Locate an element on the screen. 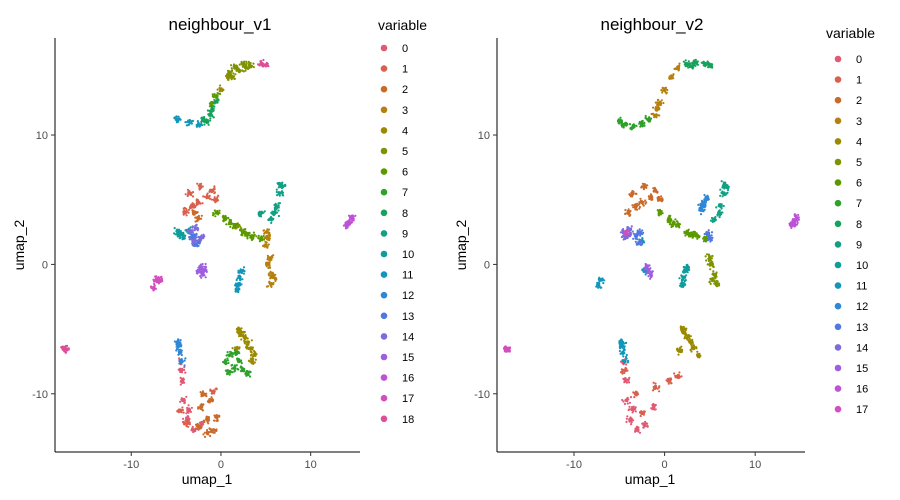 Image resolution: width=900 pixels, height=500 pixels. legend-item-4: 4 is located at coordinates (848, 142).